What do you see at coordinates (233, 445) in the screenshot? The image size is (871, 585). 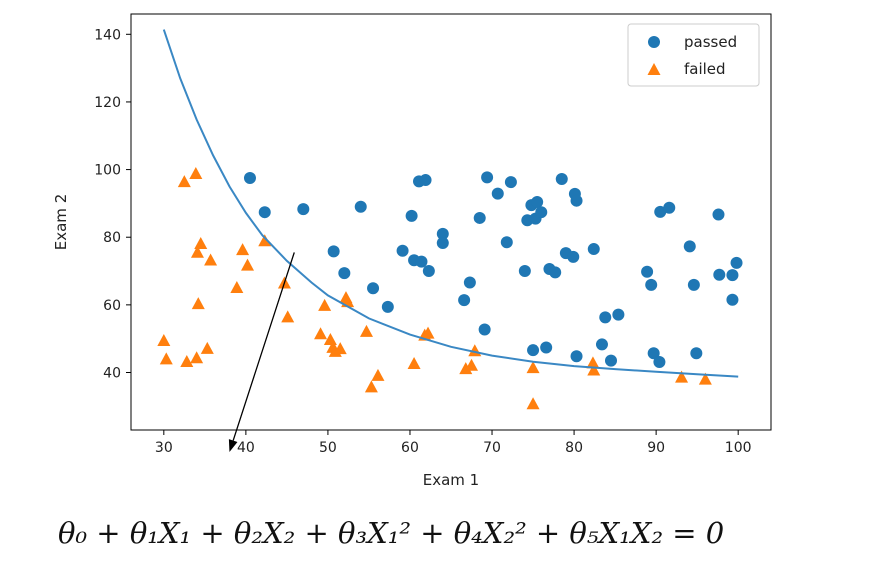 I see `annotation-arrow-head` at bounding box center [233, 445].